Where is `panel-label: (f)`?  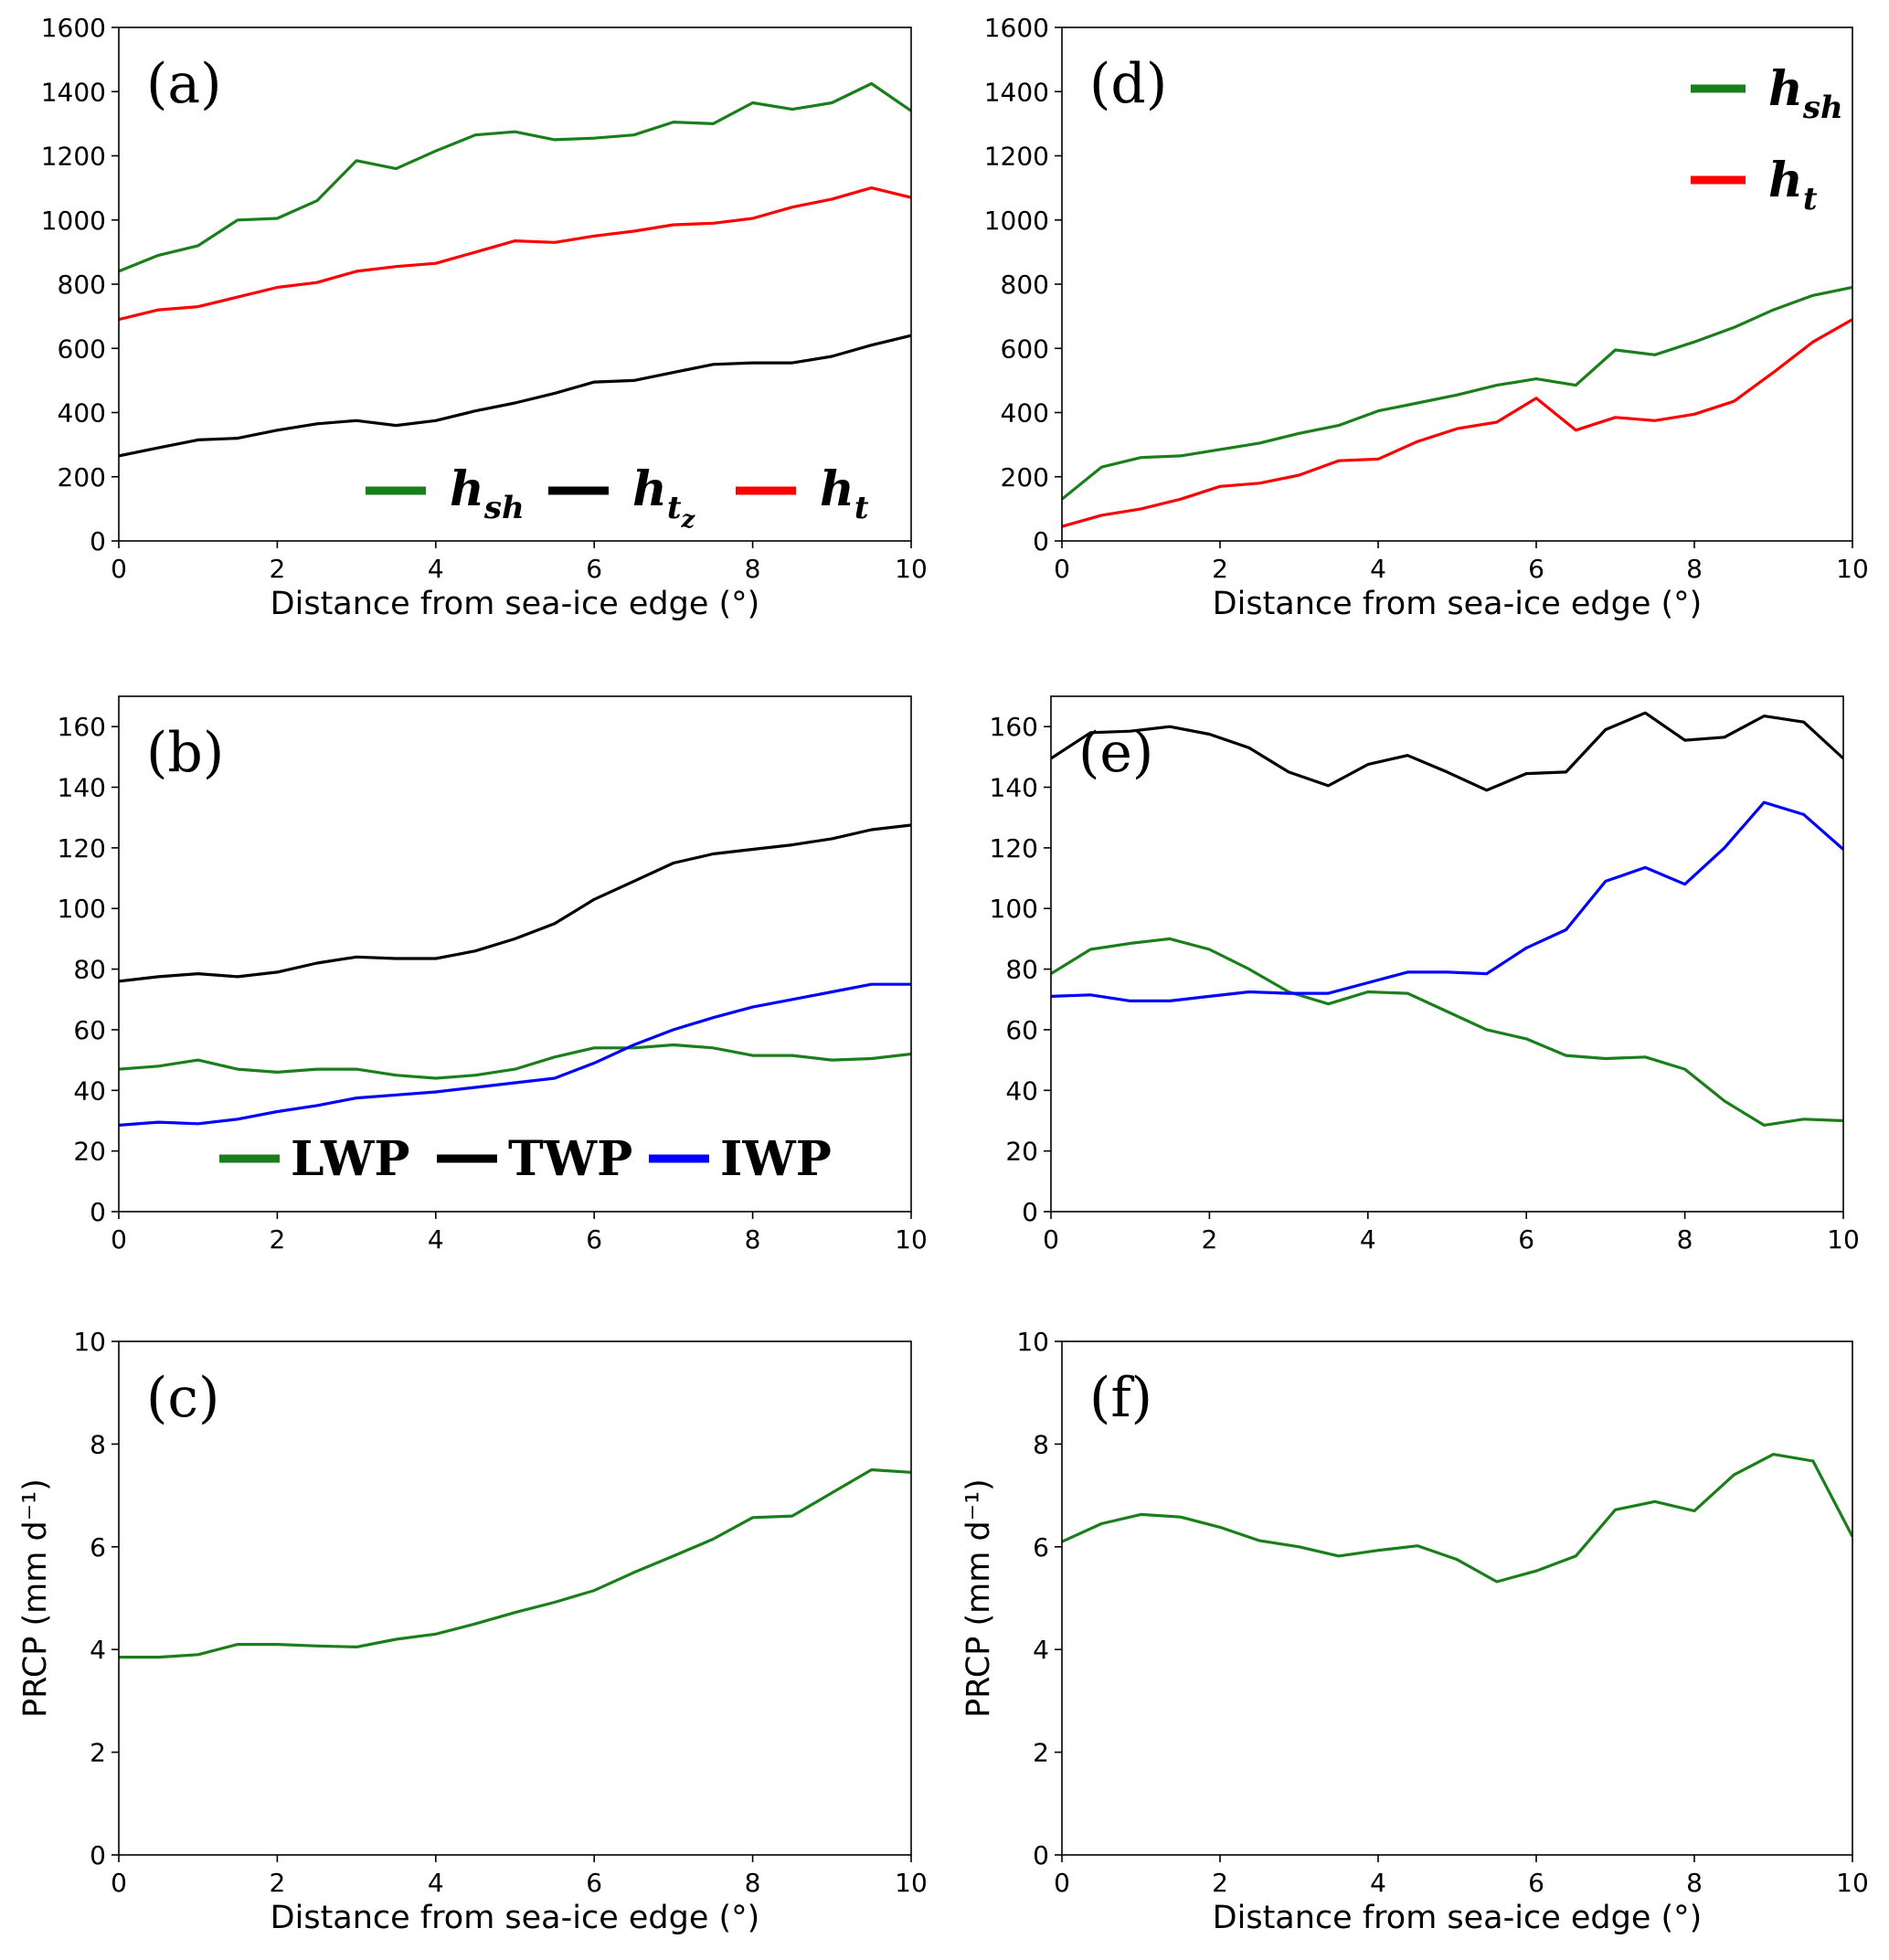
panel-label: (f) is located at coordinates (1120, 1398).